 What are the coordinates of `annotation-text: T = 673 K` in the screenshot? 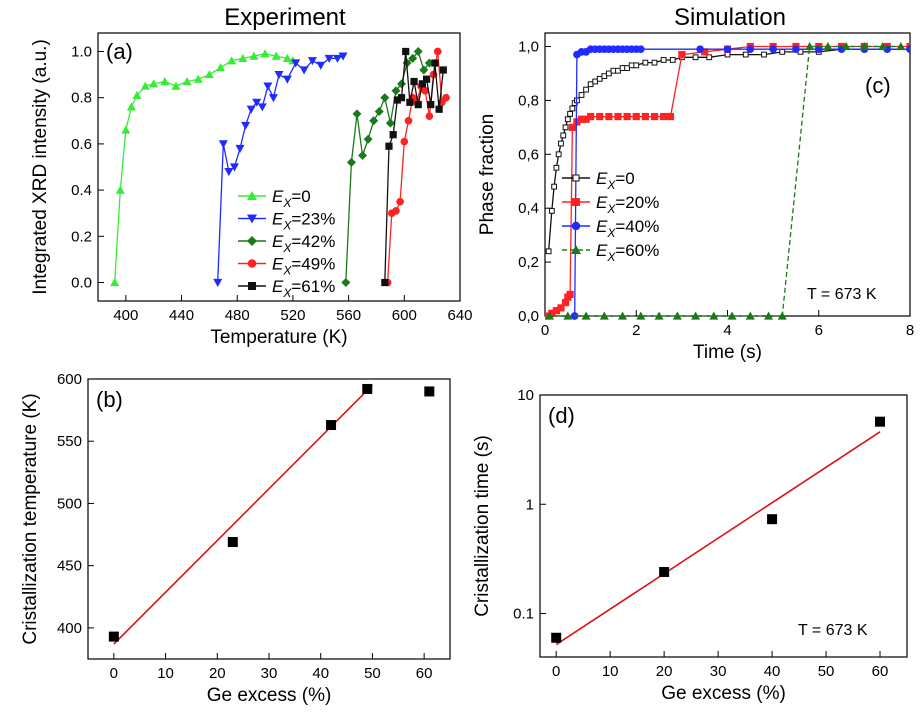 It's located at (842, 294).